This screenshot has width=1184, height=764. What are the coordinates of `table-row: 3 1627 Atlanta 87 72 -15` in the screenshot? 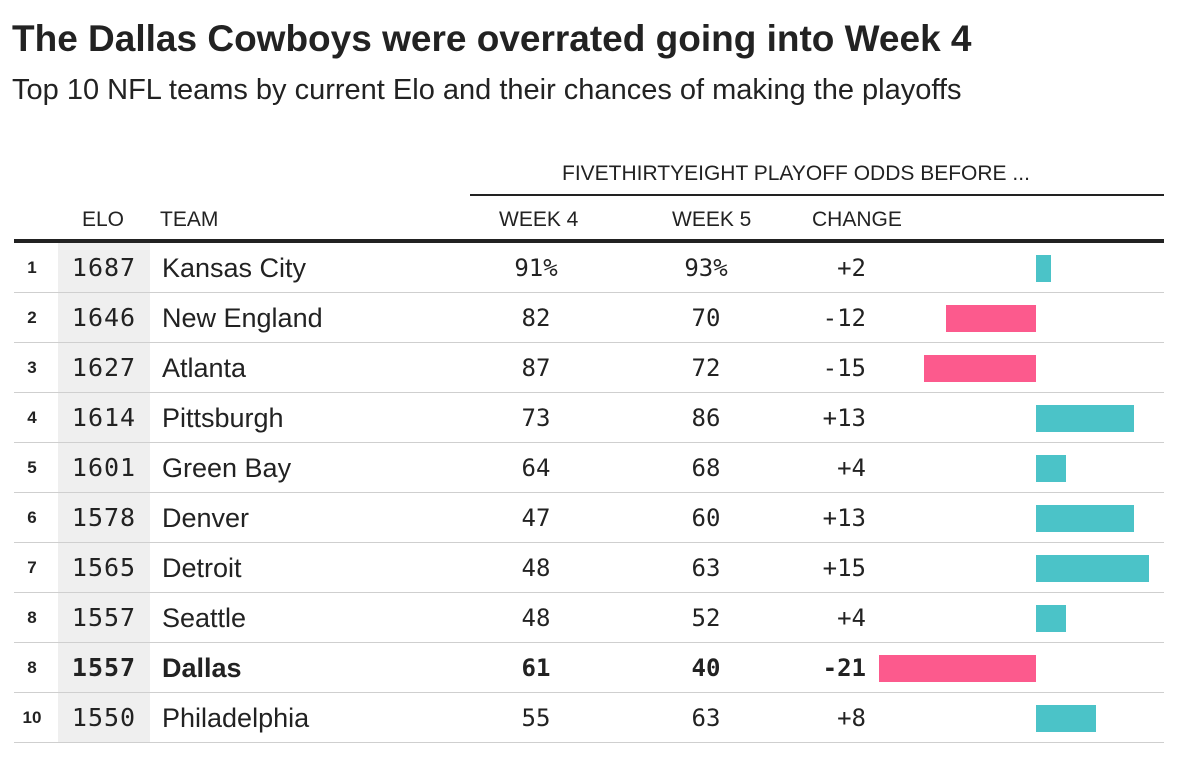 It's located at (589, 368).